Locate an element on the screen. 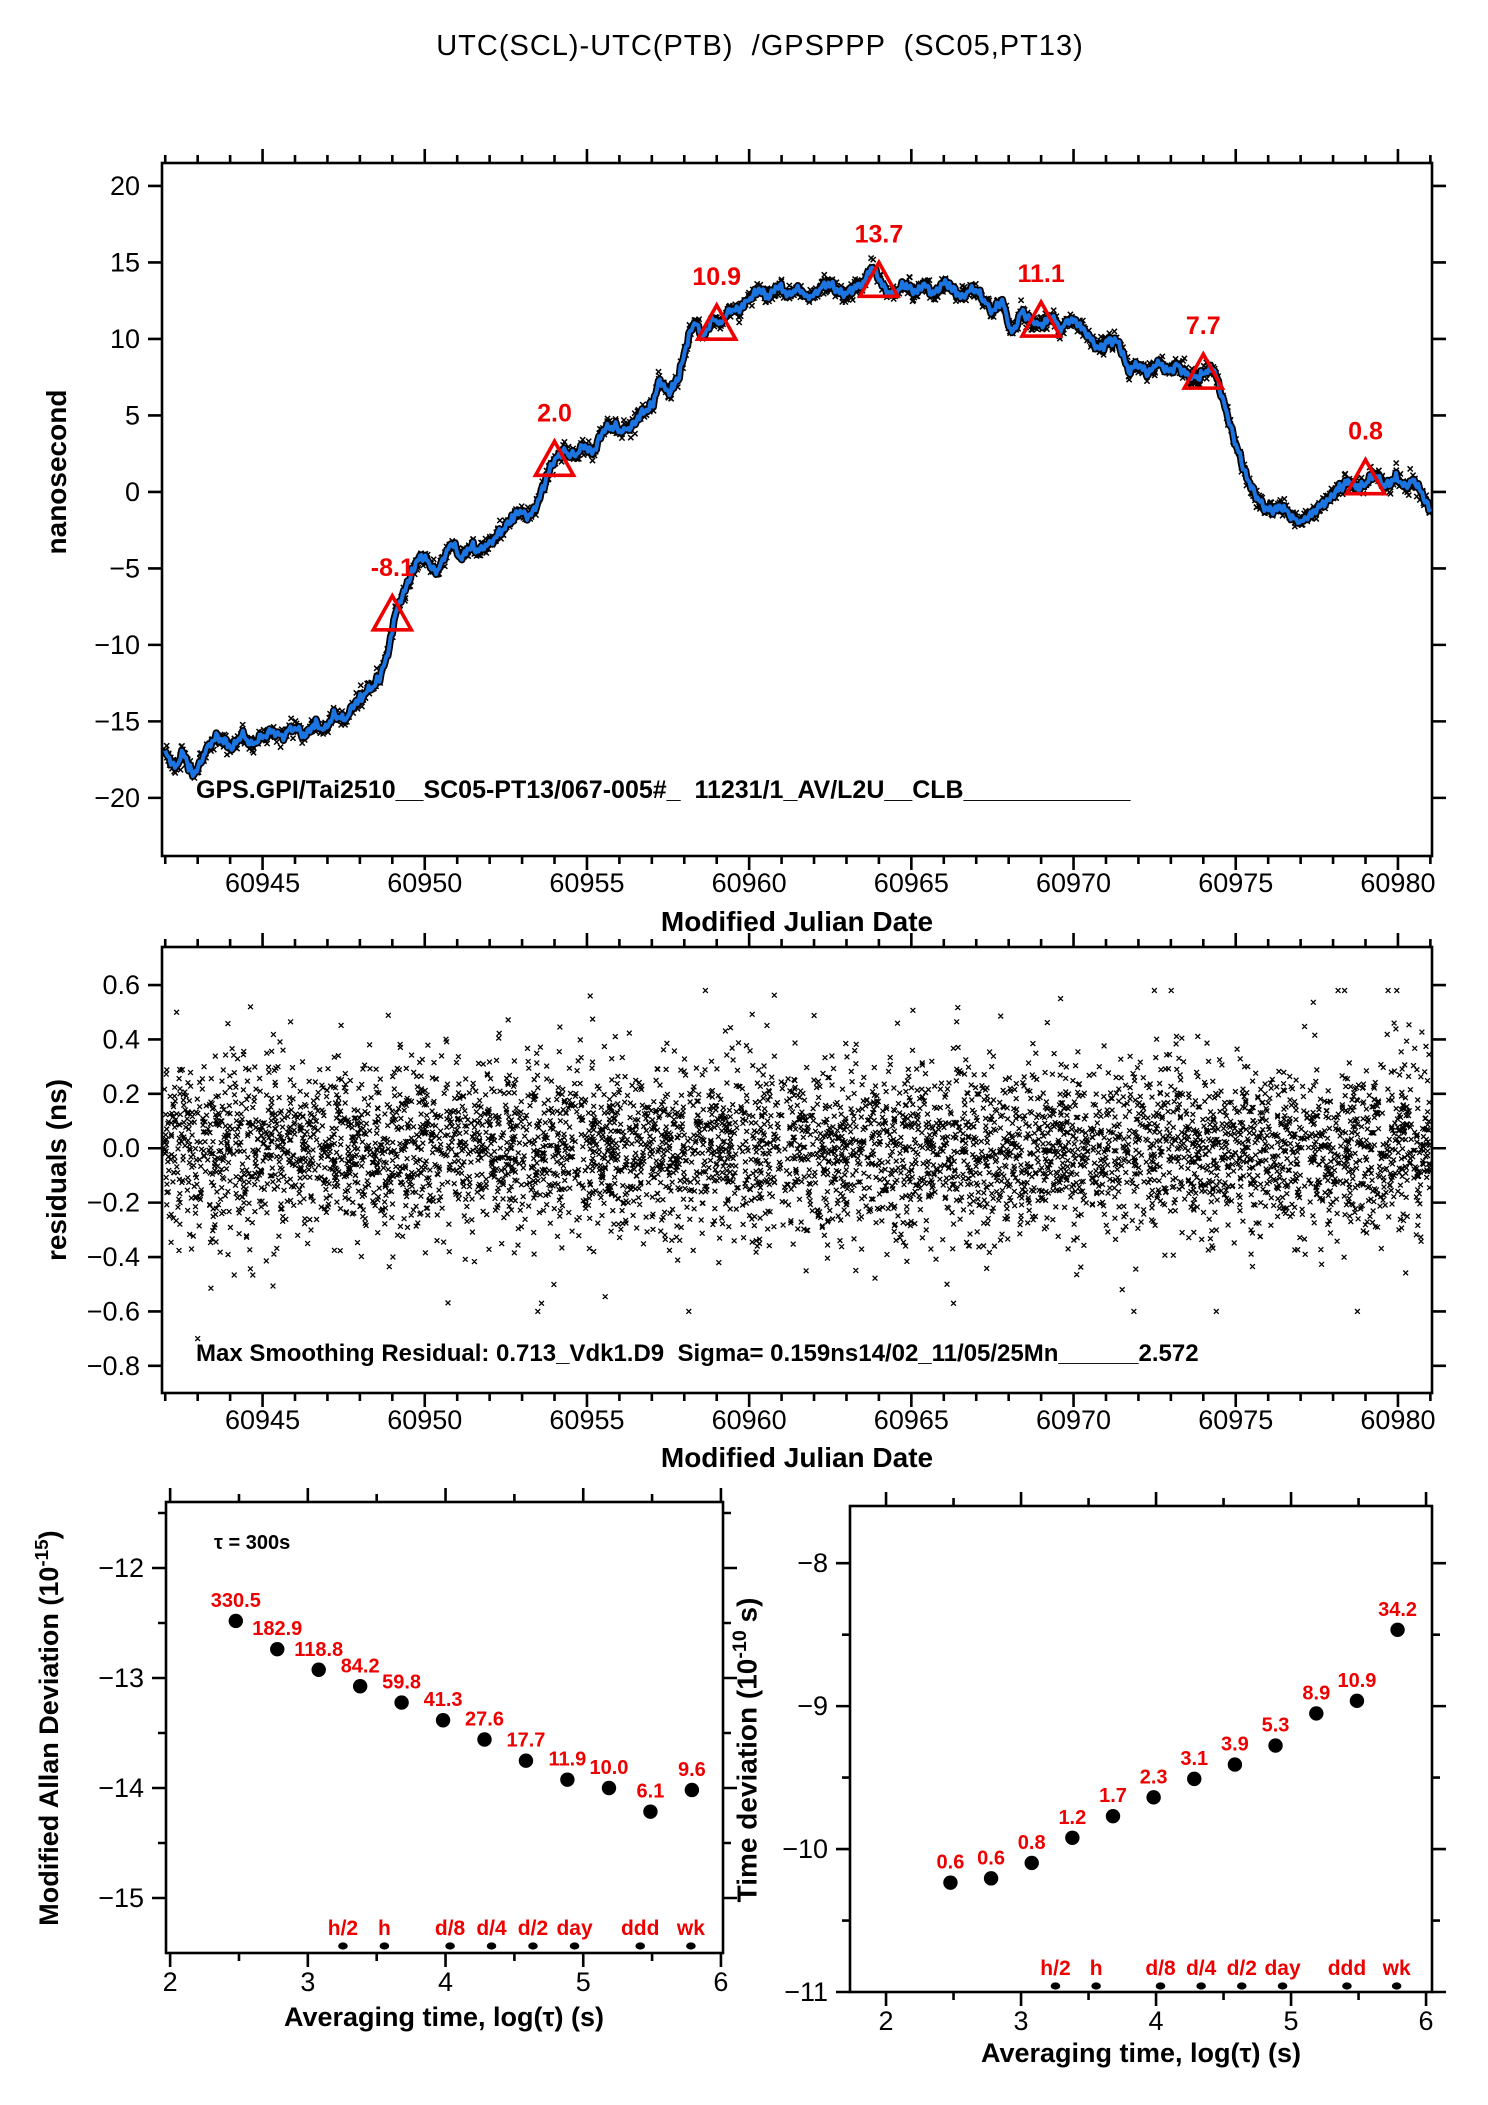  svg-text: 10.0 is located at coordinates (609, 1768).